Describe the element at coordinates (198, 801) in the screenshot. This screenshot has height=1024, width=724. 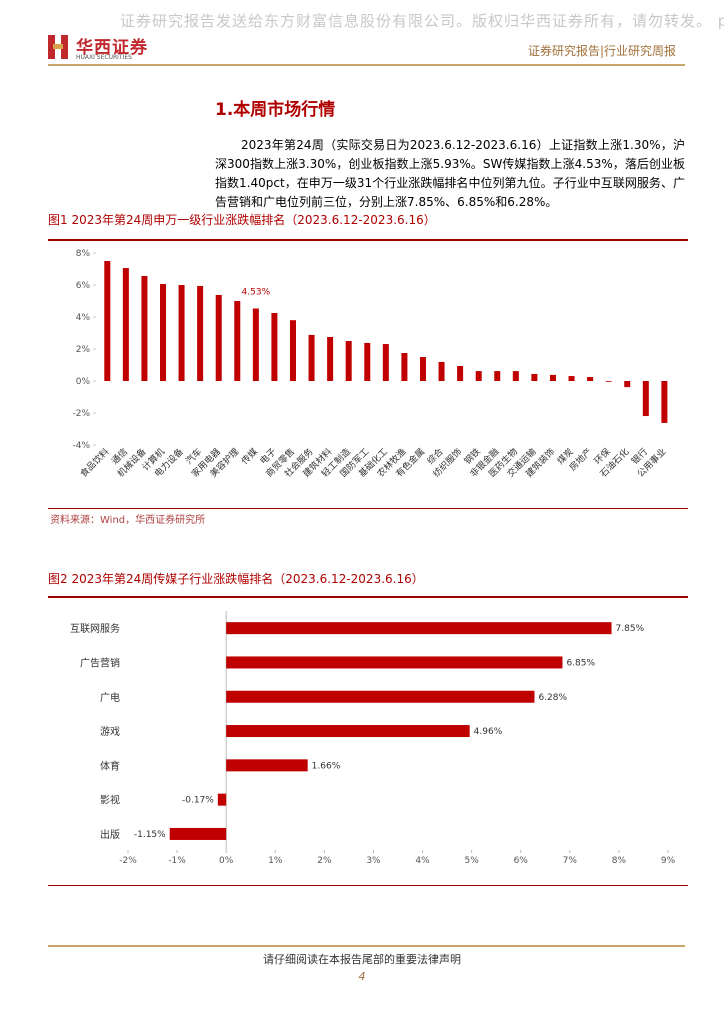
I see `data-label: -0.17%` at that location.